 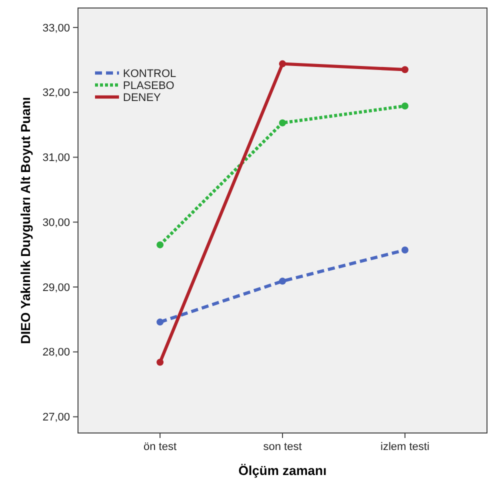 I want to click on y-tick-label: 27,00, so click(x=56, y=418).